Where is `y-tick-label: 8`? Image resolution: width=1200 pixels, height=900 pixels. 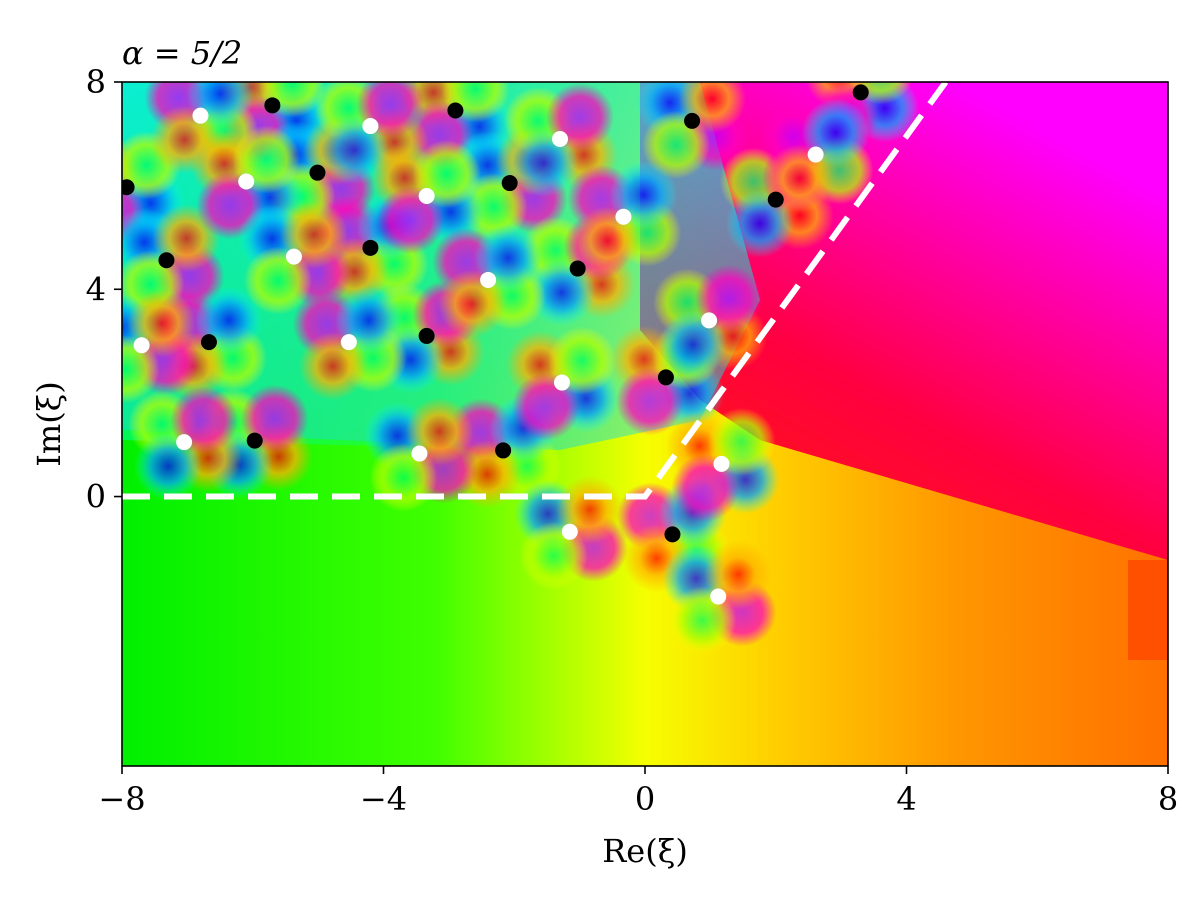
y-tick-label: 8 is located at coordinates (96, 82).